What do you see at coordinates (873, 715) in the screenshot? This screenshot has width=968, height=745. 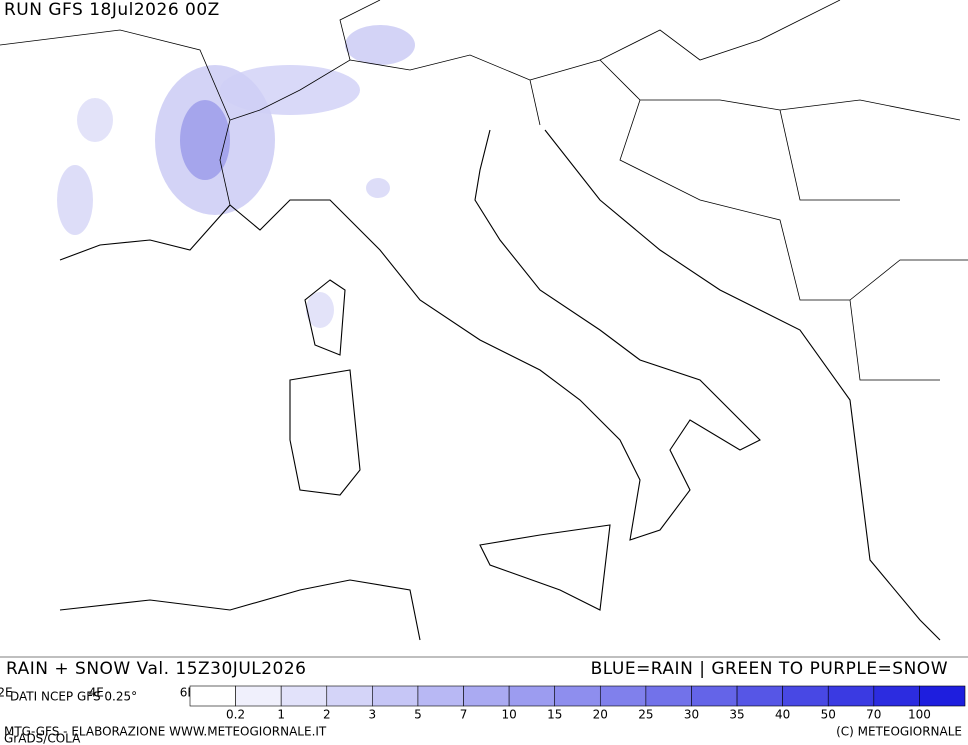 I see `colorbar-label: 70` at bounding box center [873, 715].